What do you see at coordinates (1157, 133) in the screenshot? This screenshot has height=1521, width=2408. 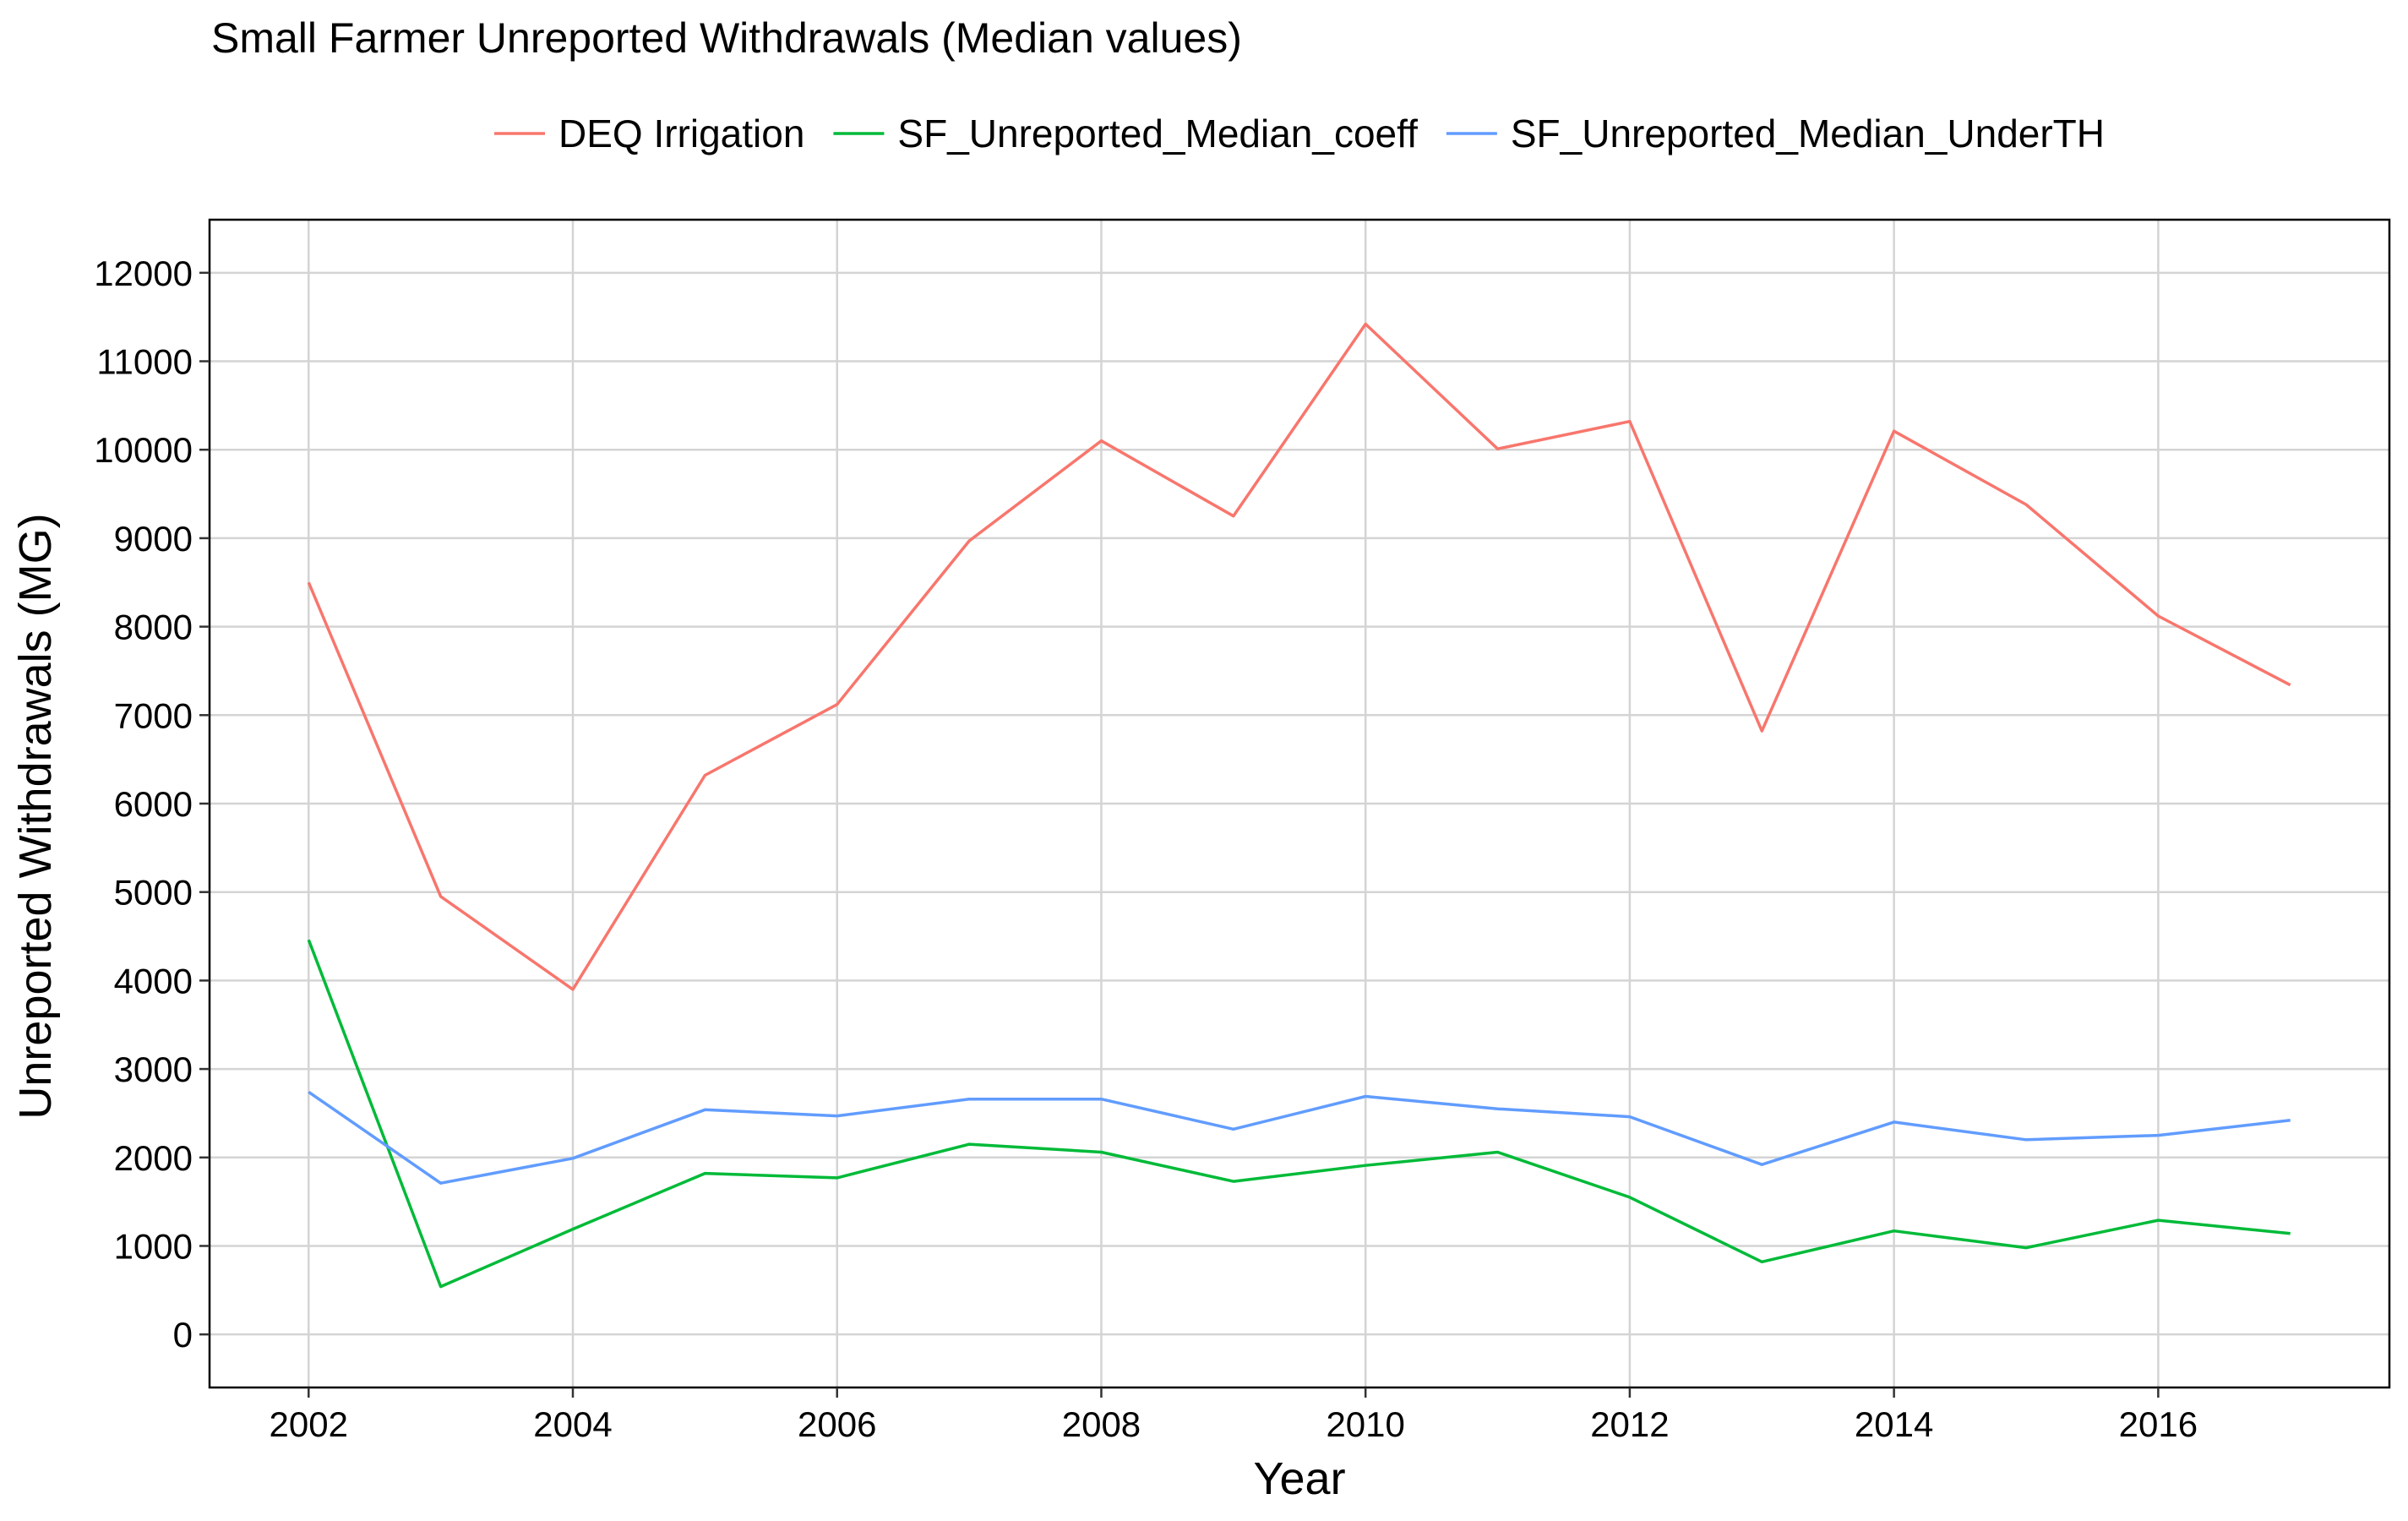 I see `legend-label: SF_Unreported_Median_coeff` at bounding box center [1157, 133].